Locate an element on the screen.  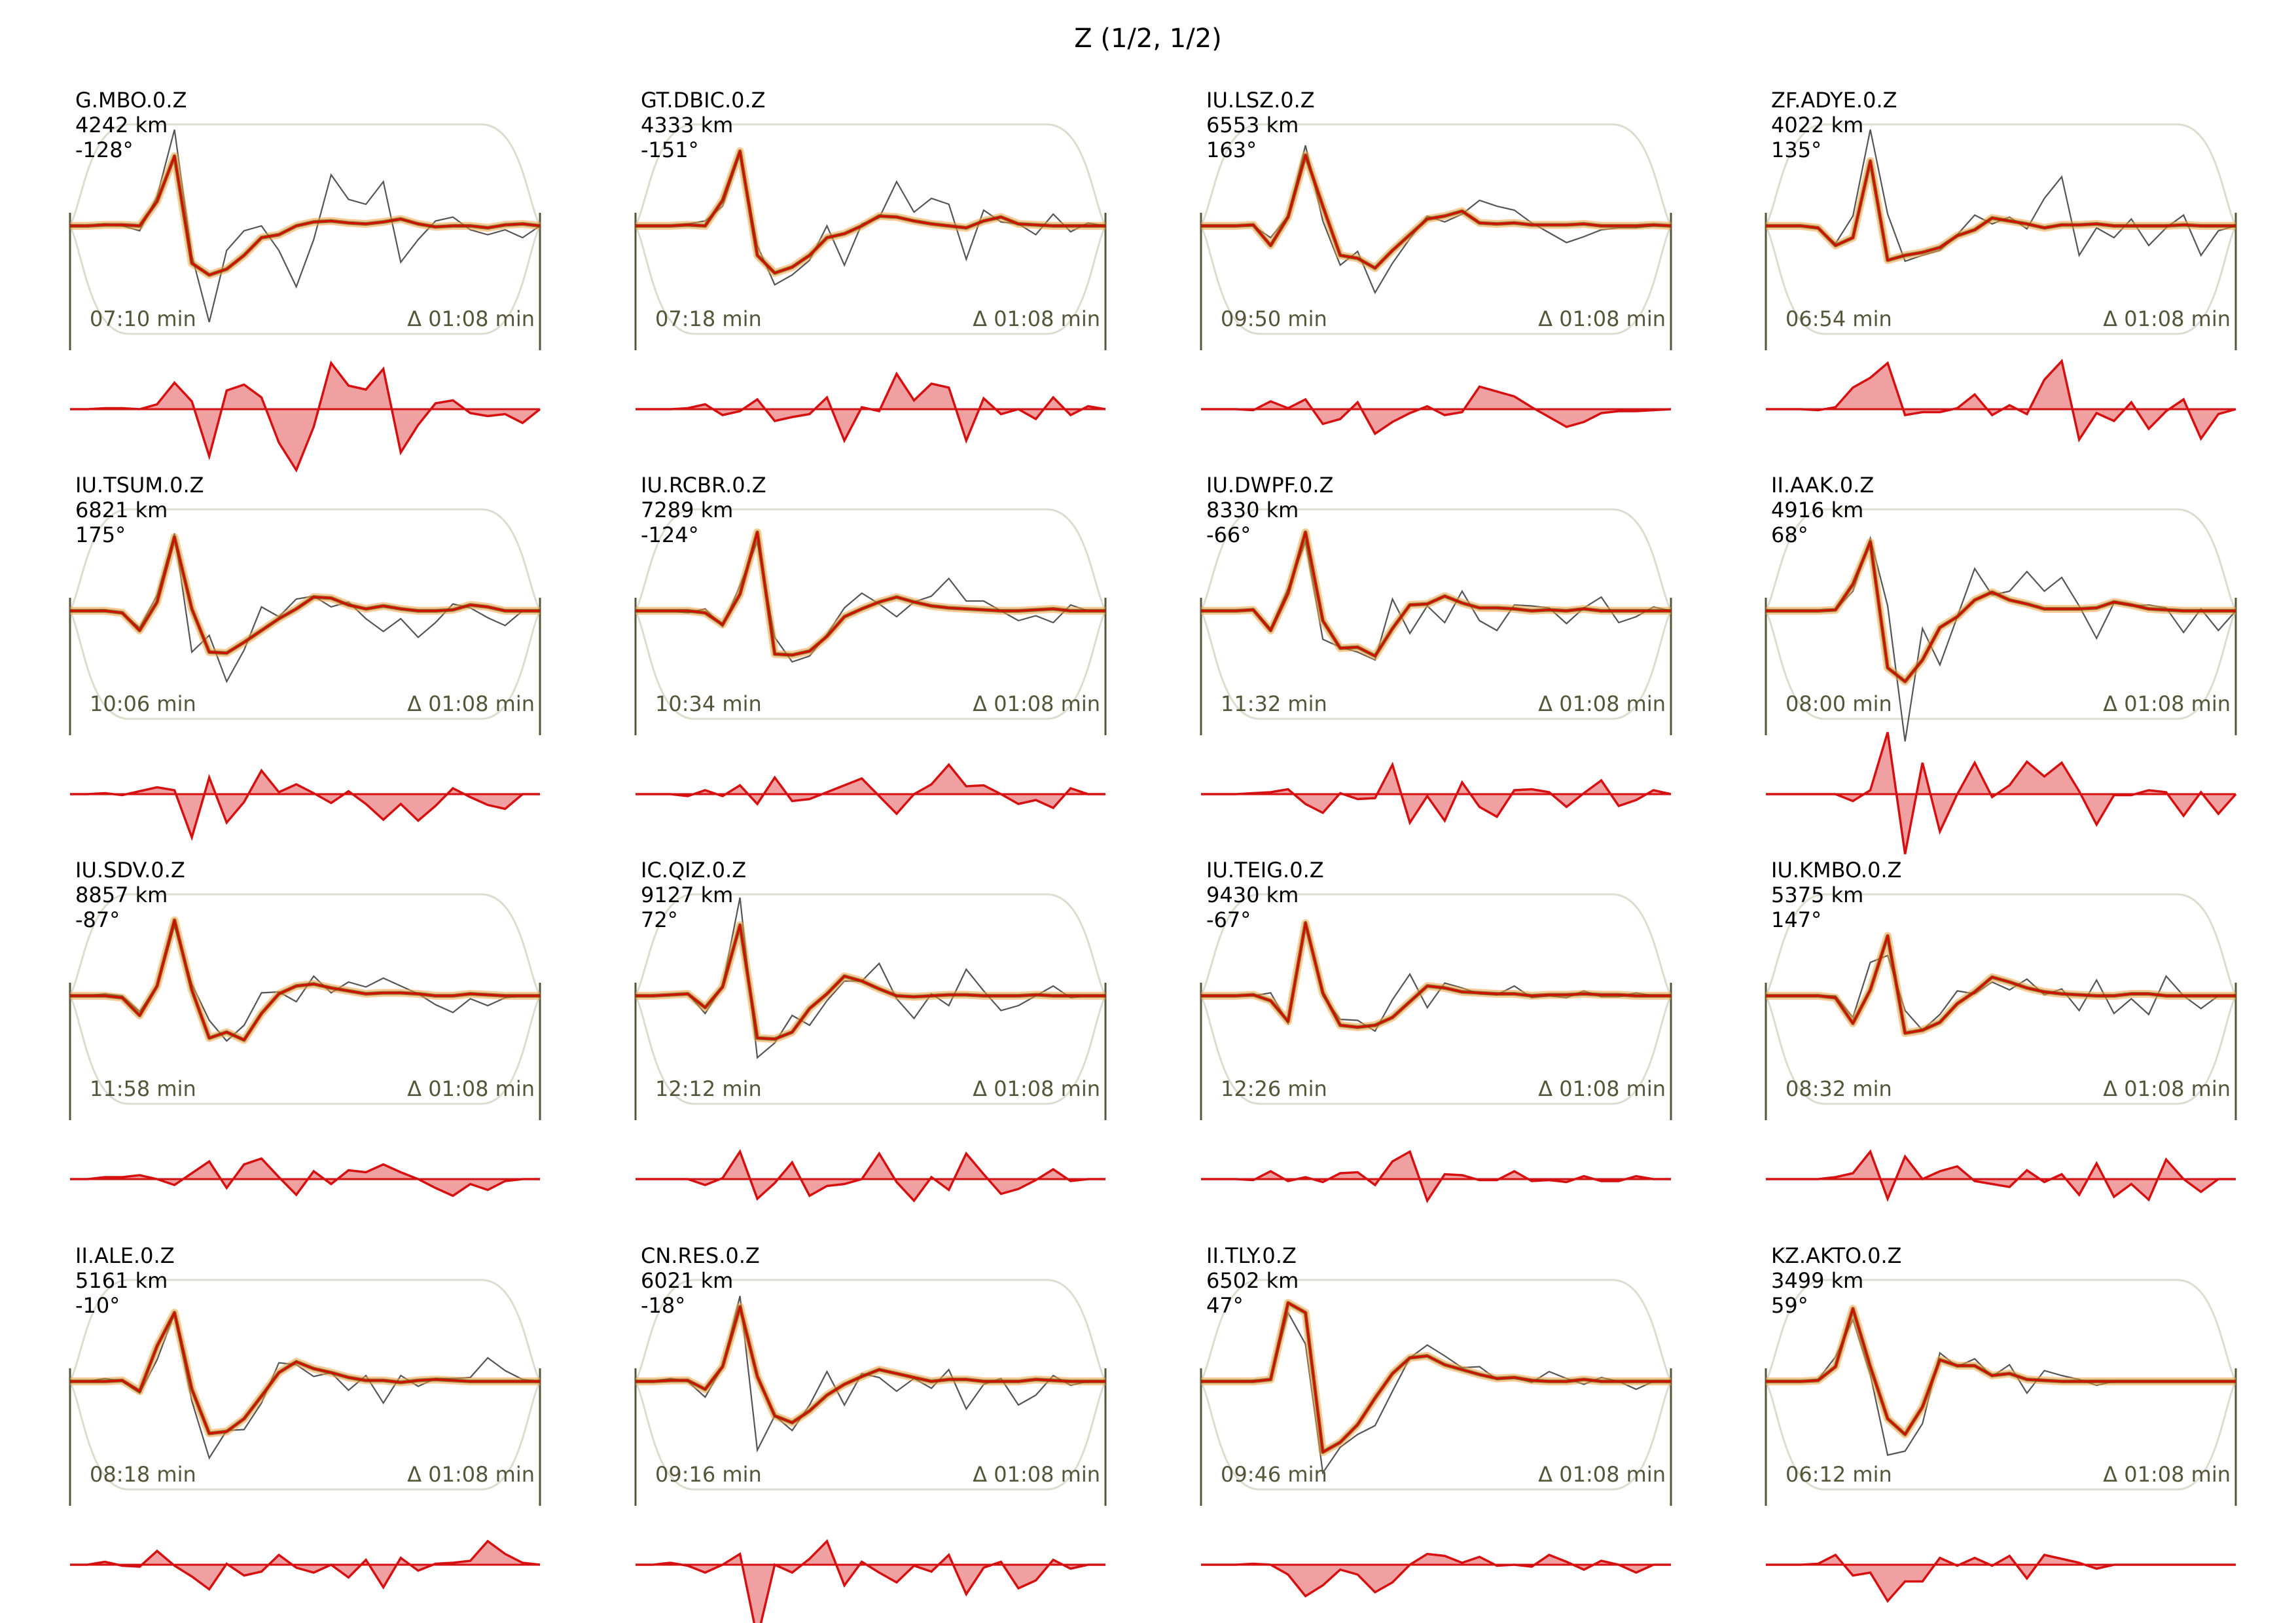
station-distance: 4022 km is located at coordinates (1817, 125).